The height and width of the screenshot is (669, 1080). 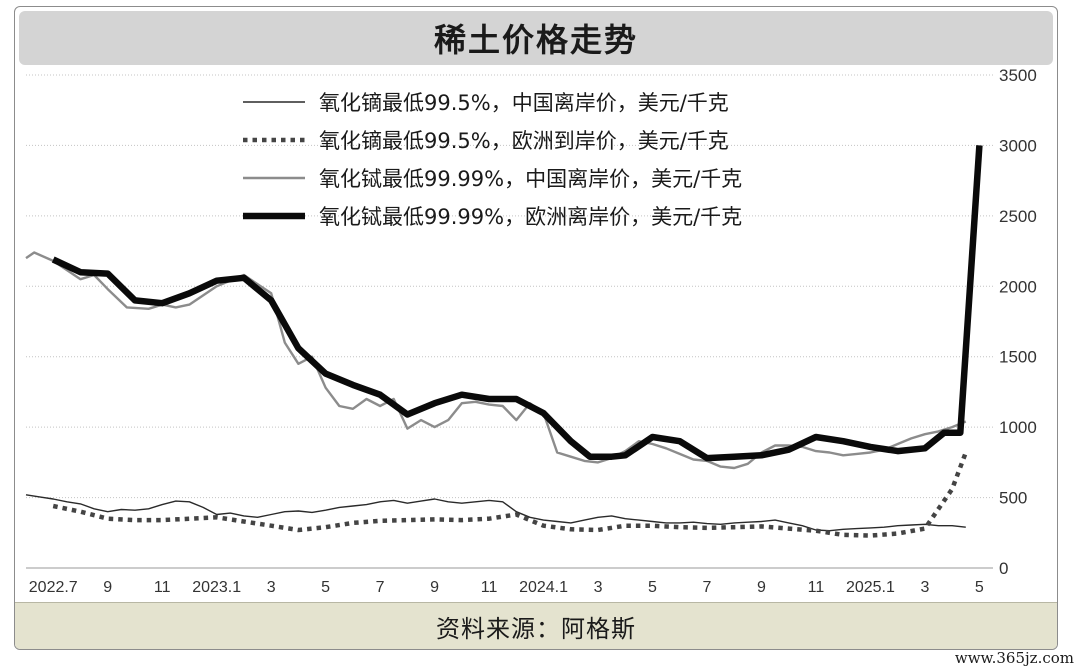 What do you see at coordinates (1014, 658) in the screenshot?
I see `watermark-text: www.365jz.com` at bounding box center [1014, 658].